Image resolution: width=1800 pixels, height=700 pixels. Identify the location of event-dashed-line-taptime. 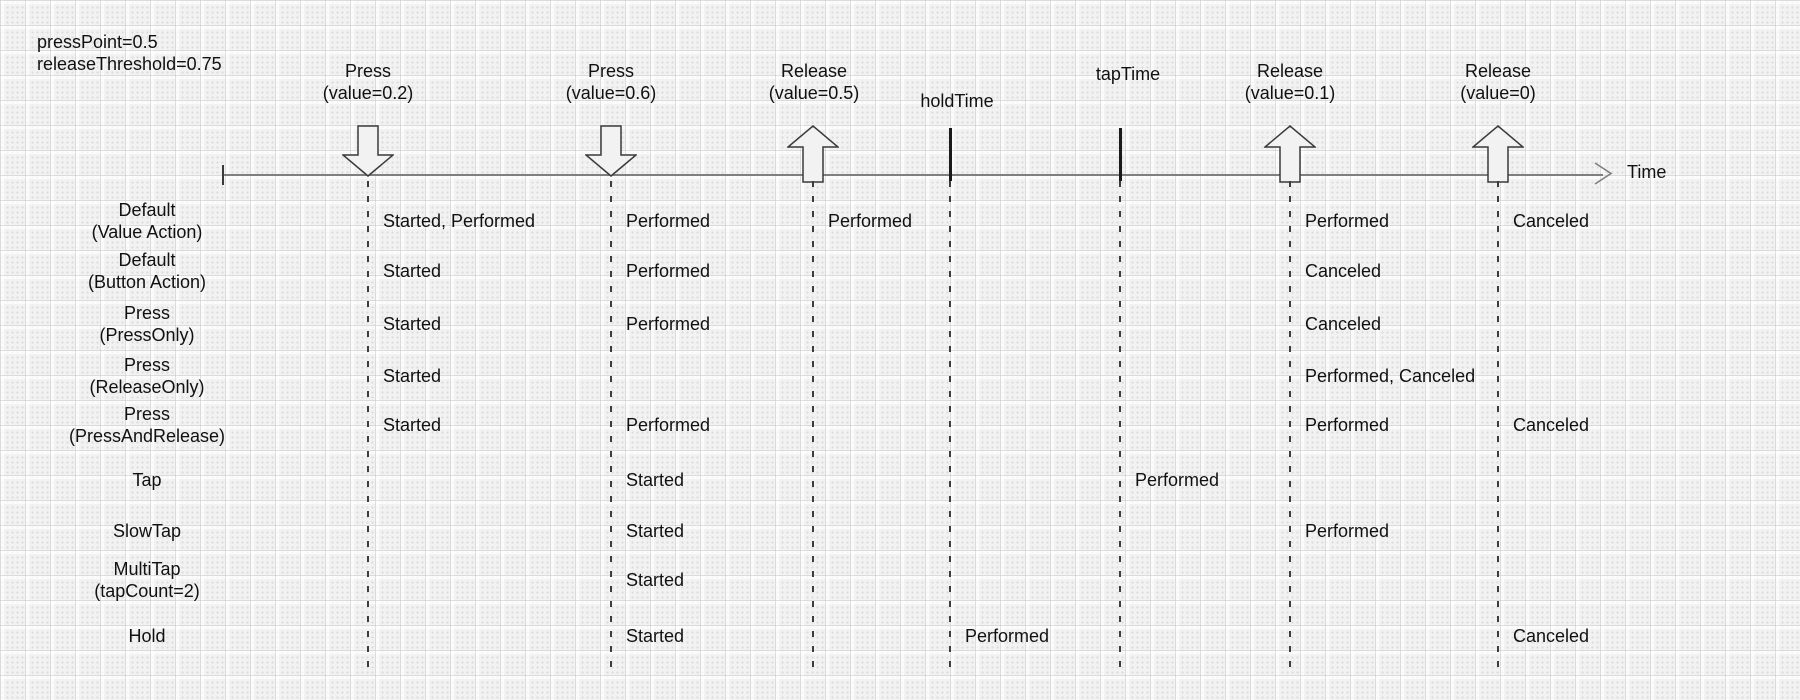
(1120, 424).